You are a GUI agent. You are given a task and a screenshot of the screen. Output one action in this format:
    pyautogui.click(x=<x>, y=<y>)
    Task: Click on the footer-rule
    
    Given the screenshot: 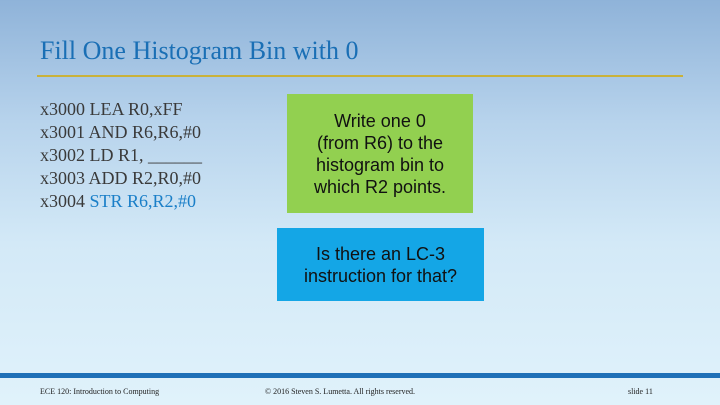 What is the action you would take?
    pyautogui.click(x=360, y=375)
    